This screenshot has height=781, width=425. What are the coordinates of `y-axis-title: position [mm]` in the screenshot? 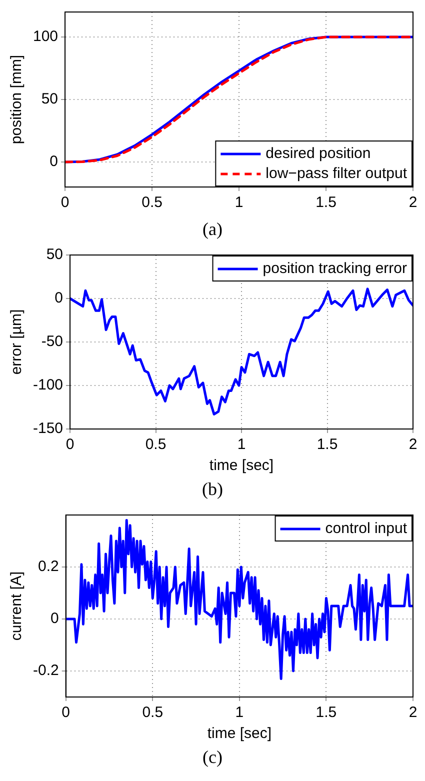 It's located at (17, 99).